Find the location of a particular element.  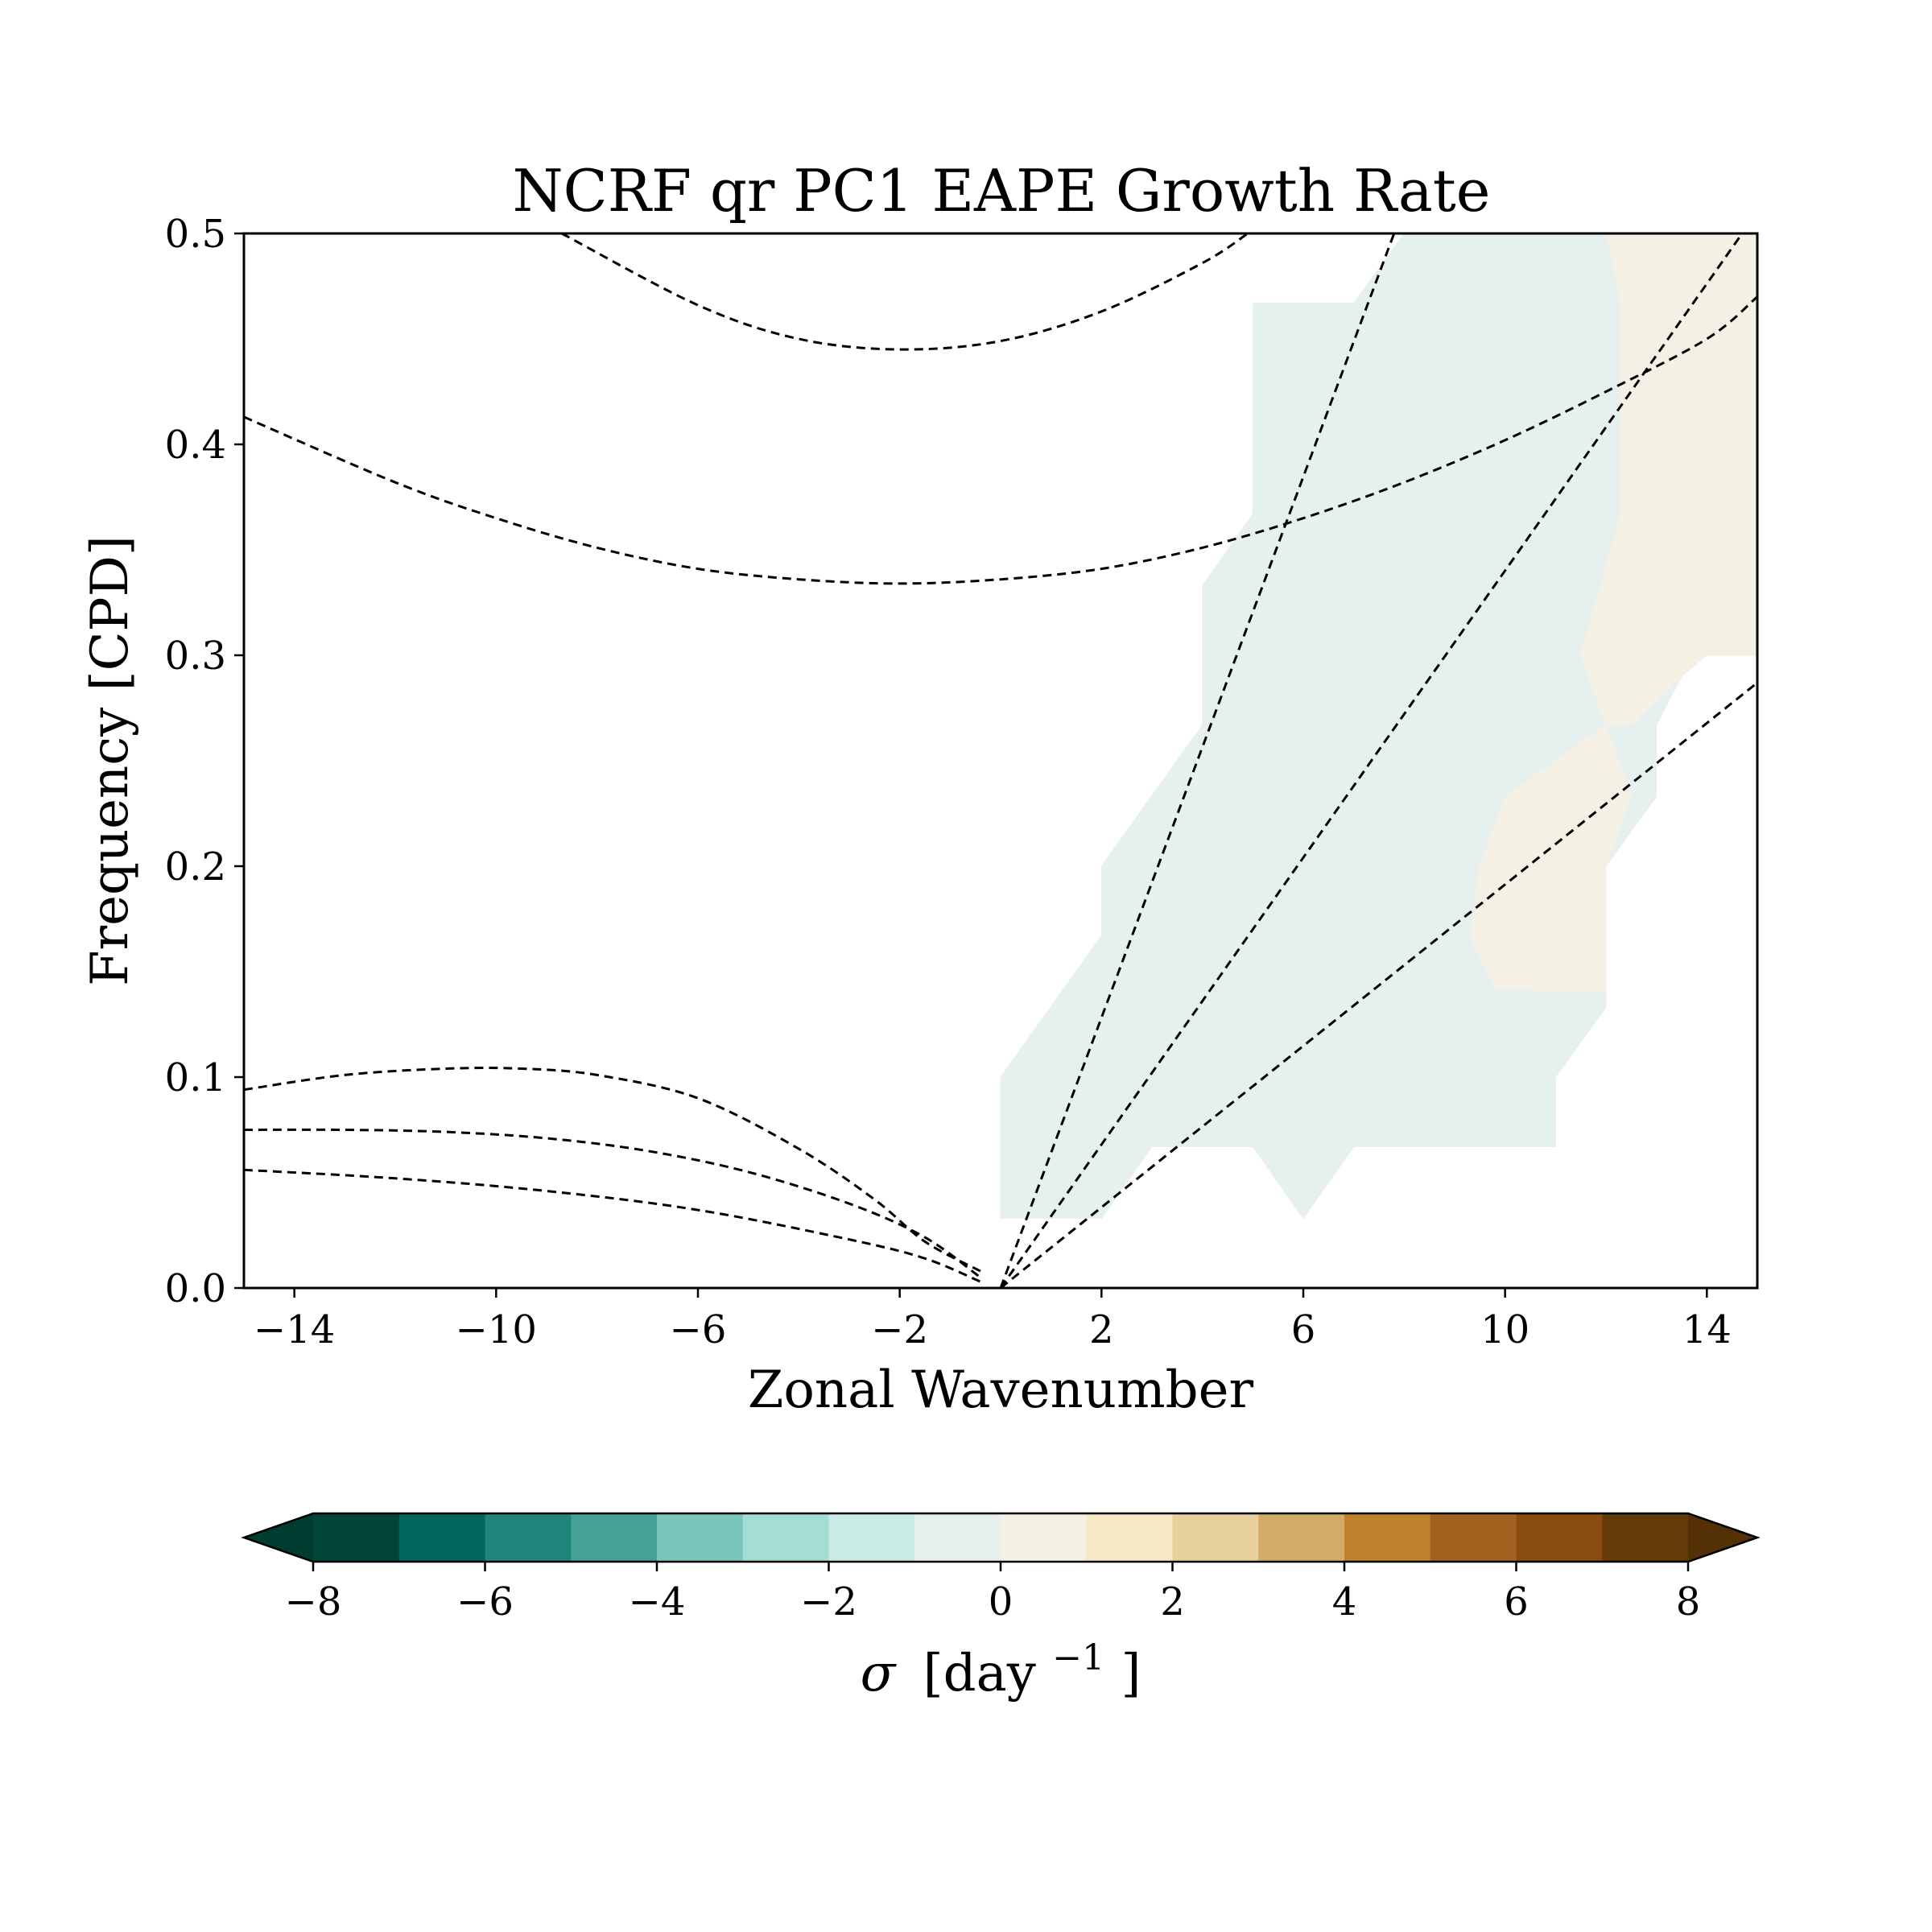

x-axis: −14 −10 −6 −2 2 6 10 14 is located at coordinates (993, 1320).